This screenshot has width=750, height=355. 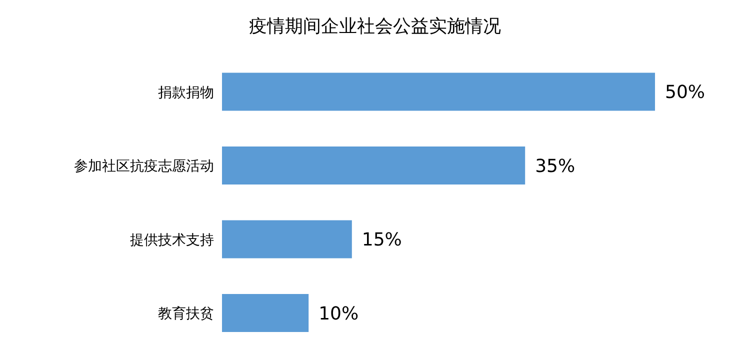 What do you see at coordinates (338, 313) in the screenshot?
I see `data-label: 10%` at bounding box center [338, 313].